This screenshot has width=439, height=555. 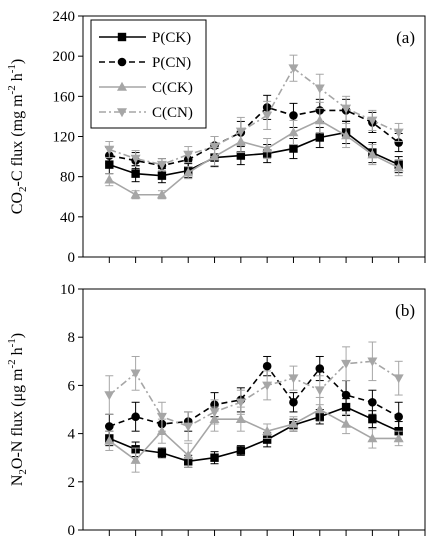 What do you see at coordinates (72, 338) in the screenshot?
I see `y-tick-label: 8` at bounding box center [72, 338].